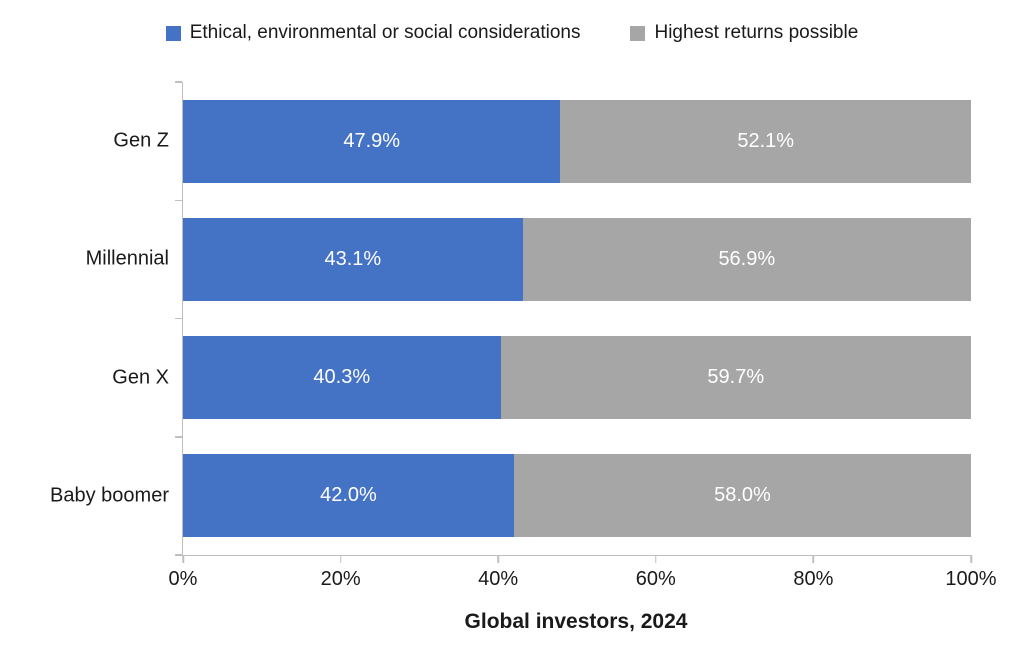  What do you see at coordinates (140, 377) in the screenshot?
I see `category-label: Gen X` at bounding box center [140, 377].